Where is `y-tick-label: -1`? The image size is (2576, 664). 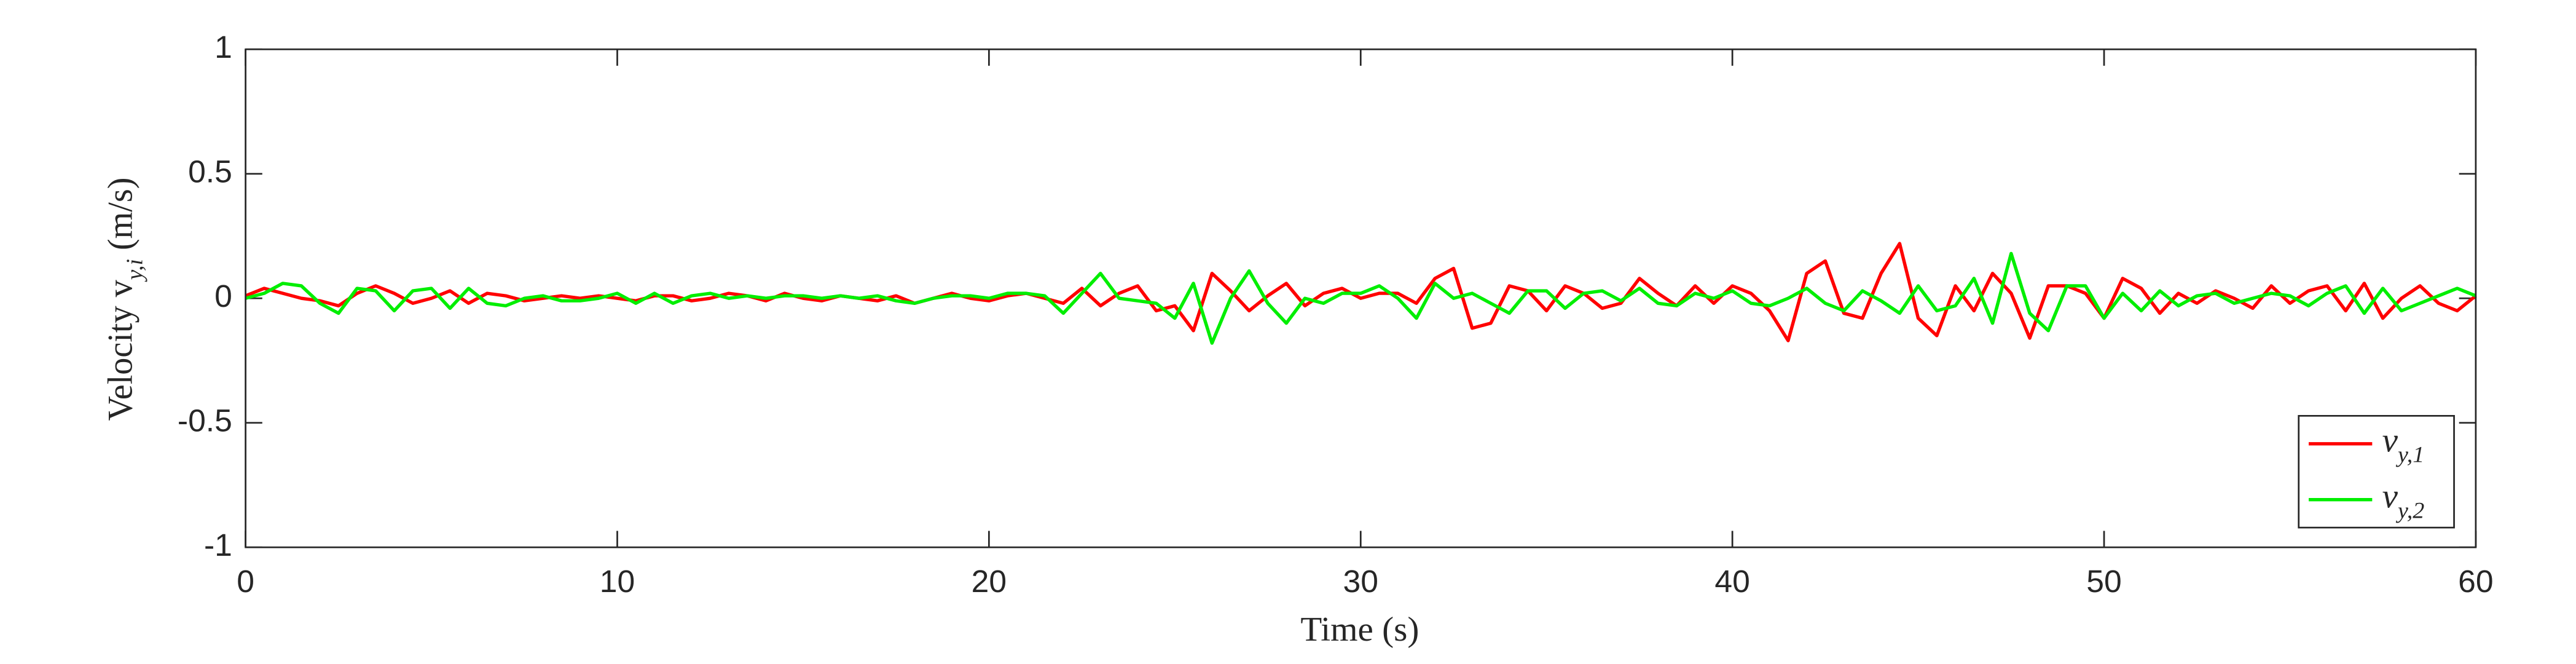
y-tick-label: -1 is located at coordinates (218, 545).